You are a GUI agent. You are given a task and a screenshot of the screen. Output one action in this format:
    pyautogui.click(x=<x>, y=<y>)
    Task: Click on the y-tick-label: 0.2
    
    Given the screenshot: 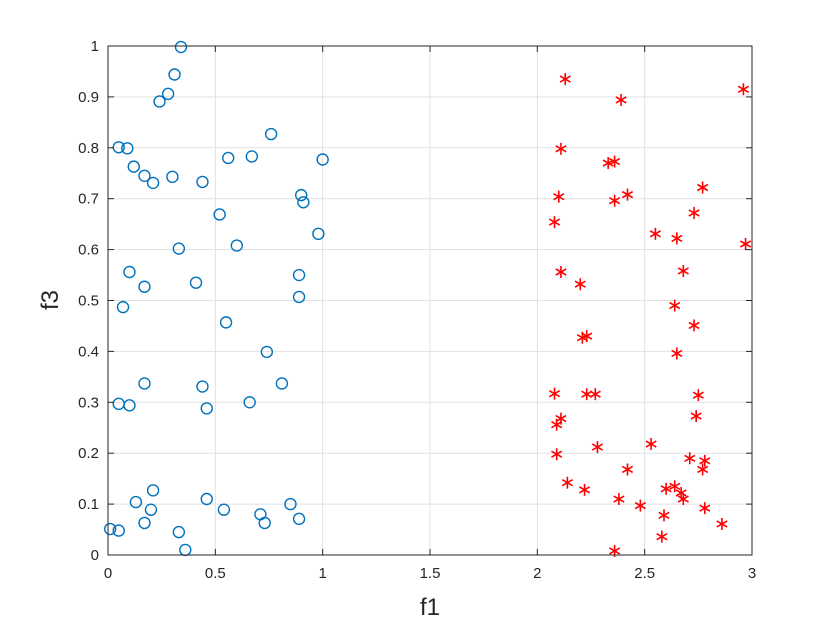 What is the action you would take?
    pyautogui.click(x=88, y=453)
    